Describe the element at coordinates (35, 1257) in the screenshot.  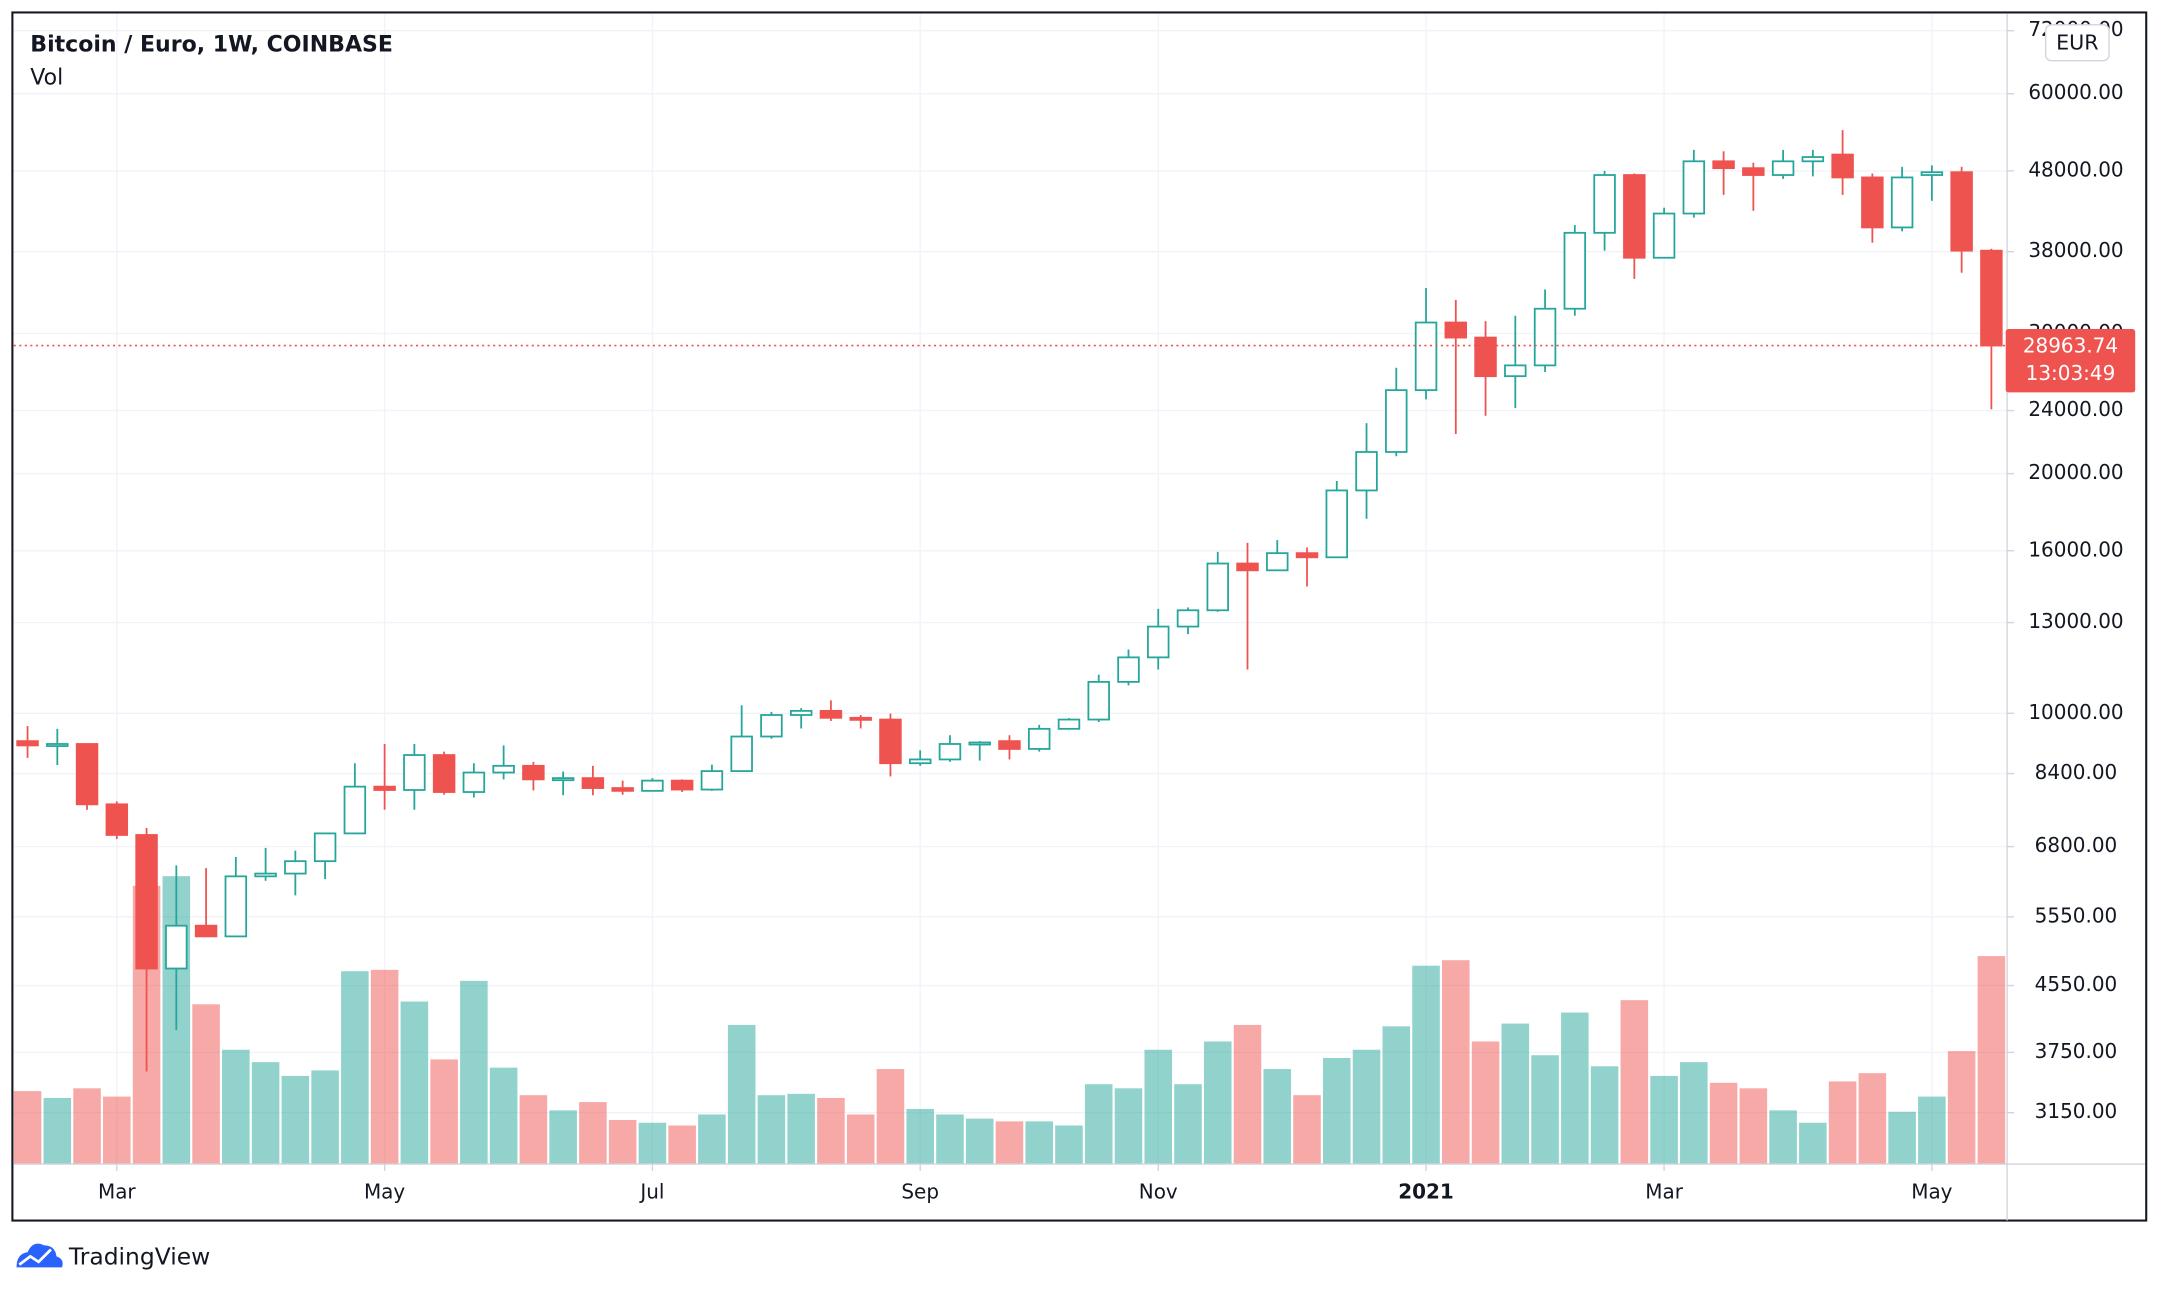
I see `logo-line` at that location.